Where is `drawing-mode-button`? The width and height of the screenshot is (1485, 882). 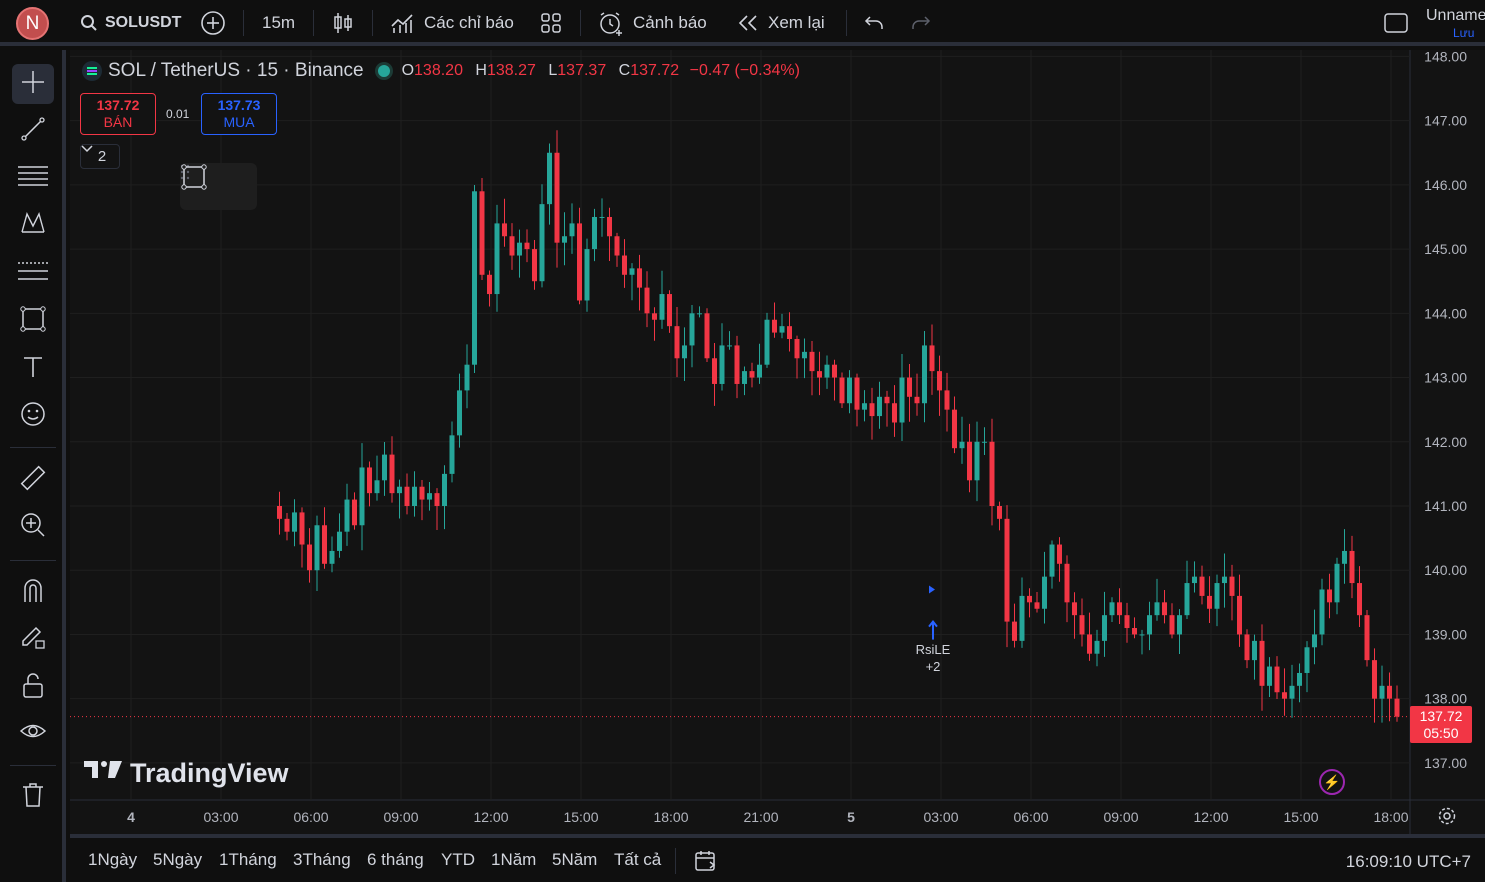
drawing-mode-button is located at coordinates (33, 639).